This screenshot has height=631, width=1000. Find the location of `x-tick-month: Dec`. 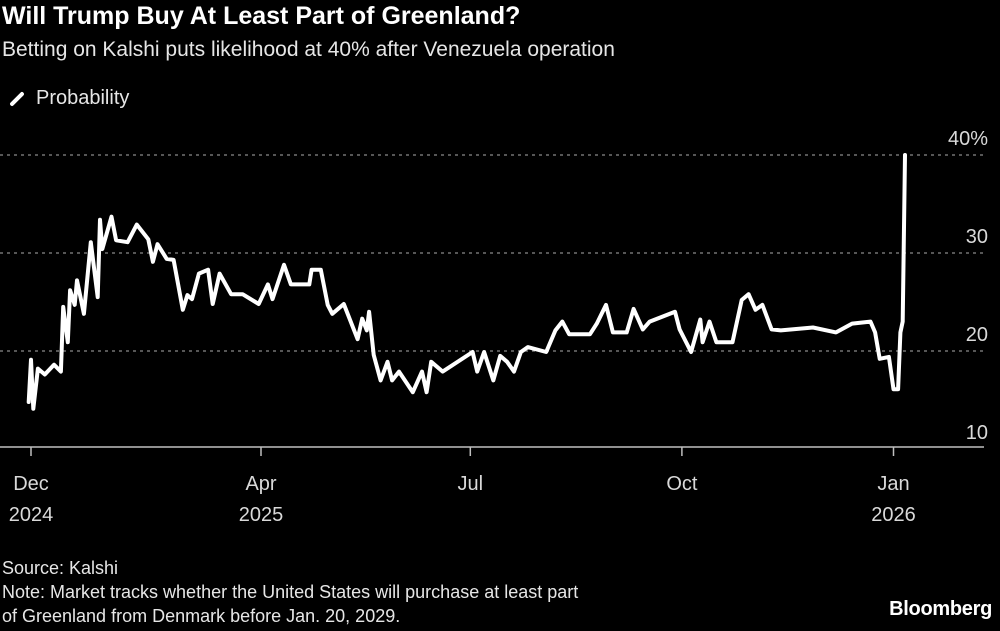

x-tick-month: Dec is located at coordinates (31, 484).